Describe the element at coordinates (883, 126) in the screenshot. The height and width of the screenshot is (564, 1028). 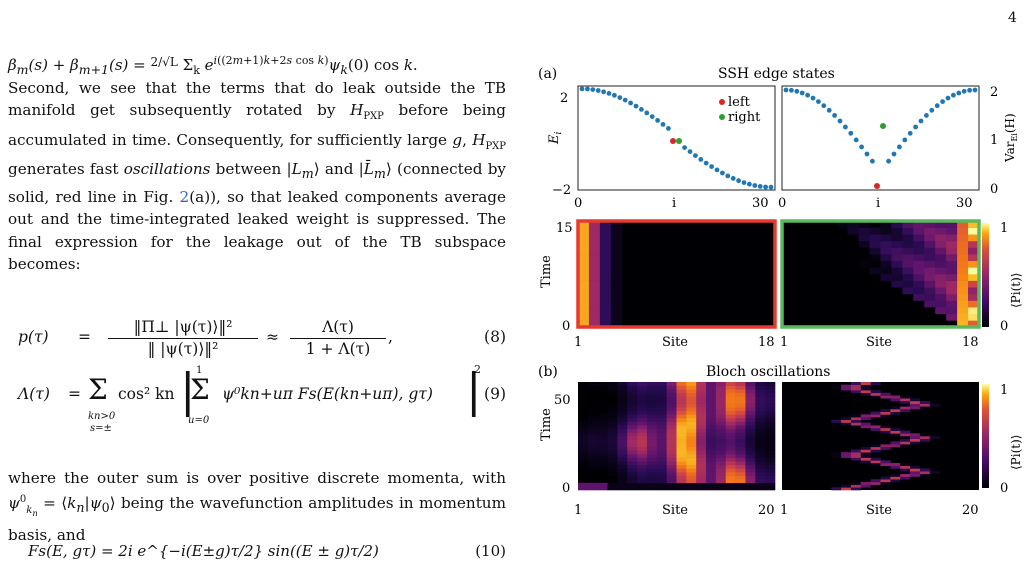
I see `right-variance-point` at that location.